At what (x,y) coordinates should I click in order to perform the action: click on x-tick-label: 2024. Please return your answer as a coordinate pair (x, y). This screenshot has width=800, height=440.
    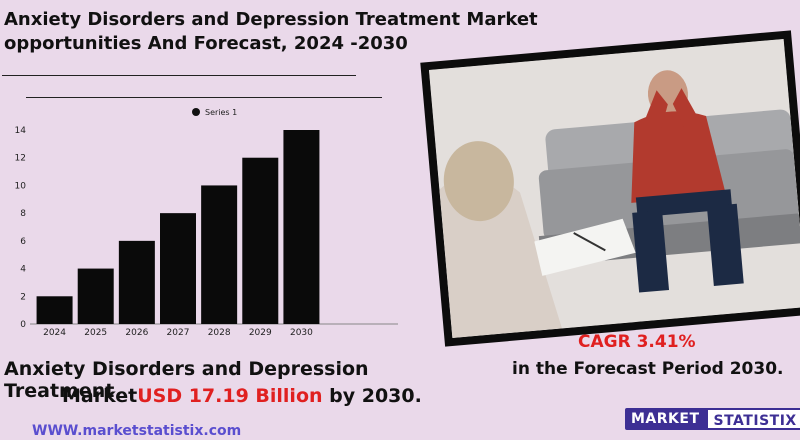
    Looking at the image, I should click on (54, 333).